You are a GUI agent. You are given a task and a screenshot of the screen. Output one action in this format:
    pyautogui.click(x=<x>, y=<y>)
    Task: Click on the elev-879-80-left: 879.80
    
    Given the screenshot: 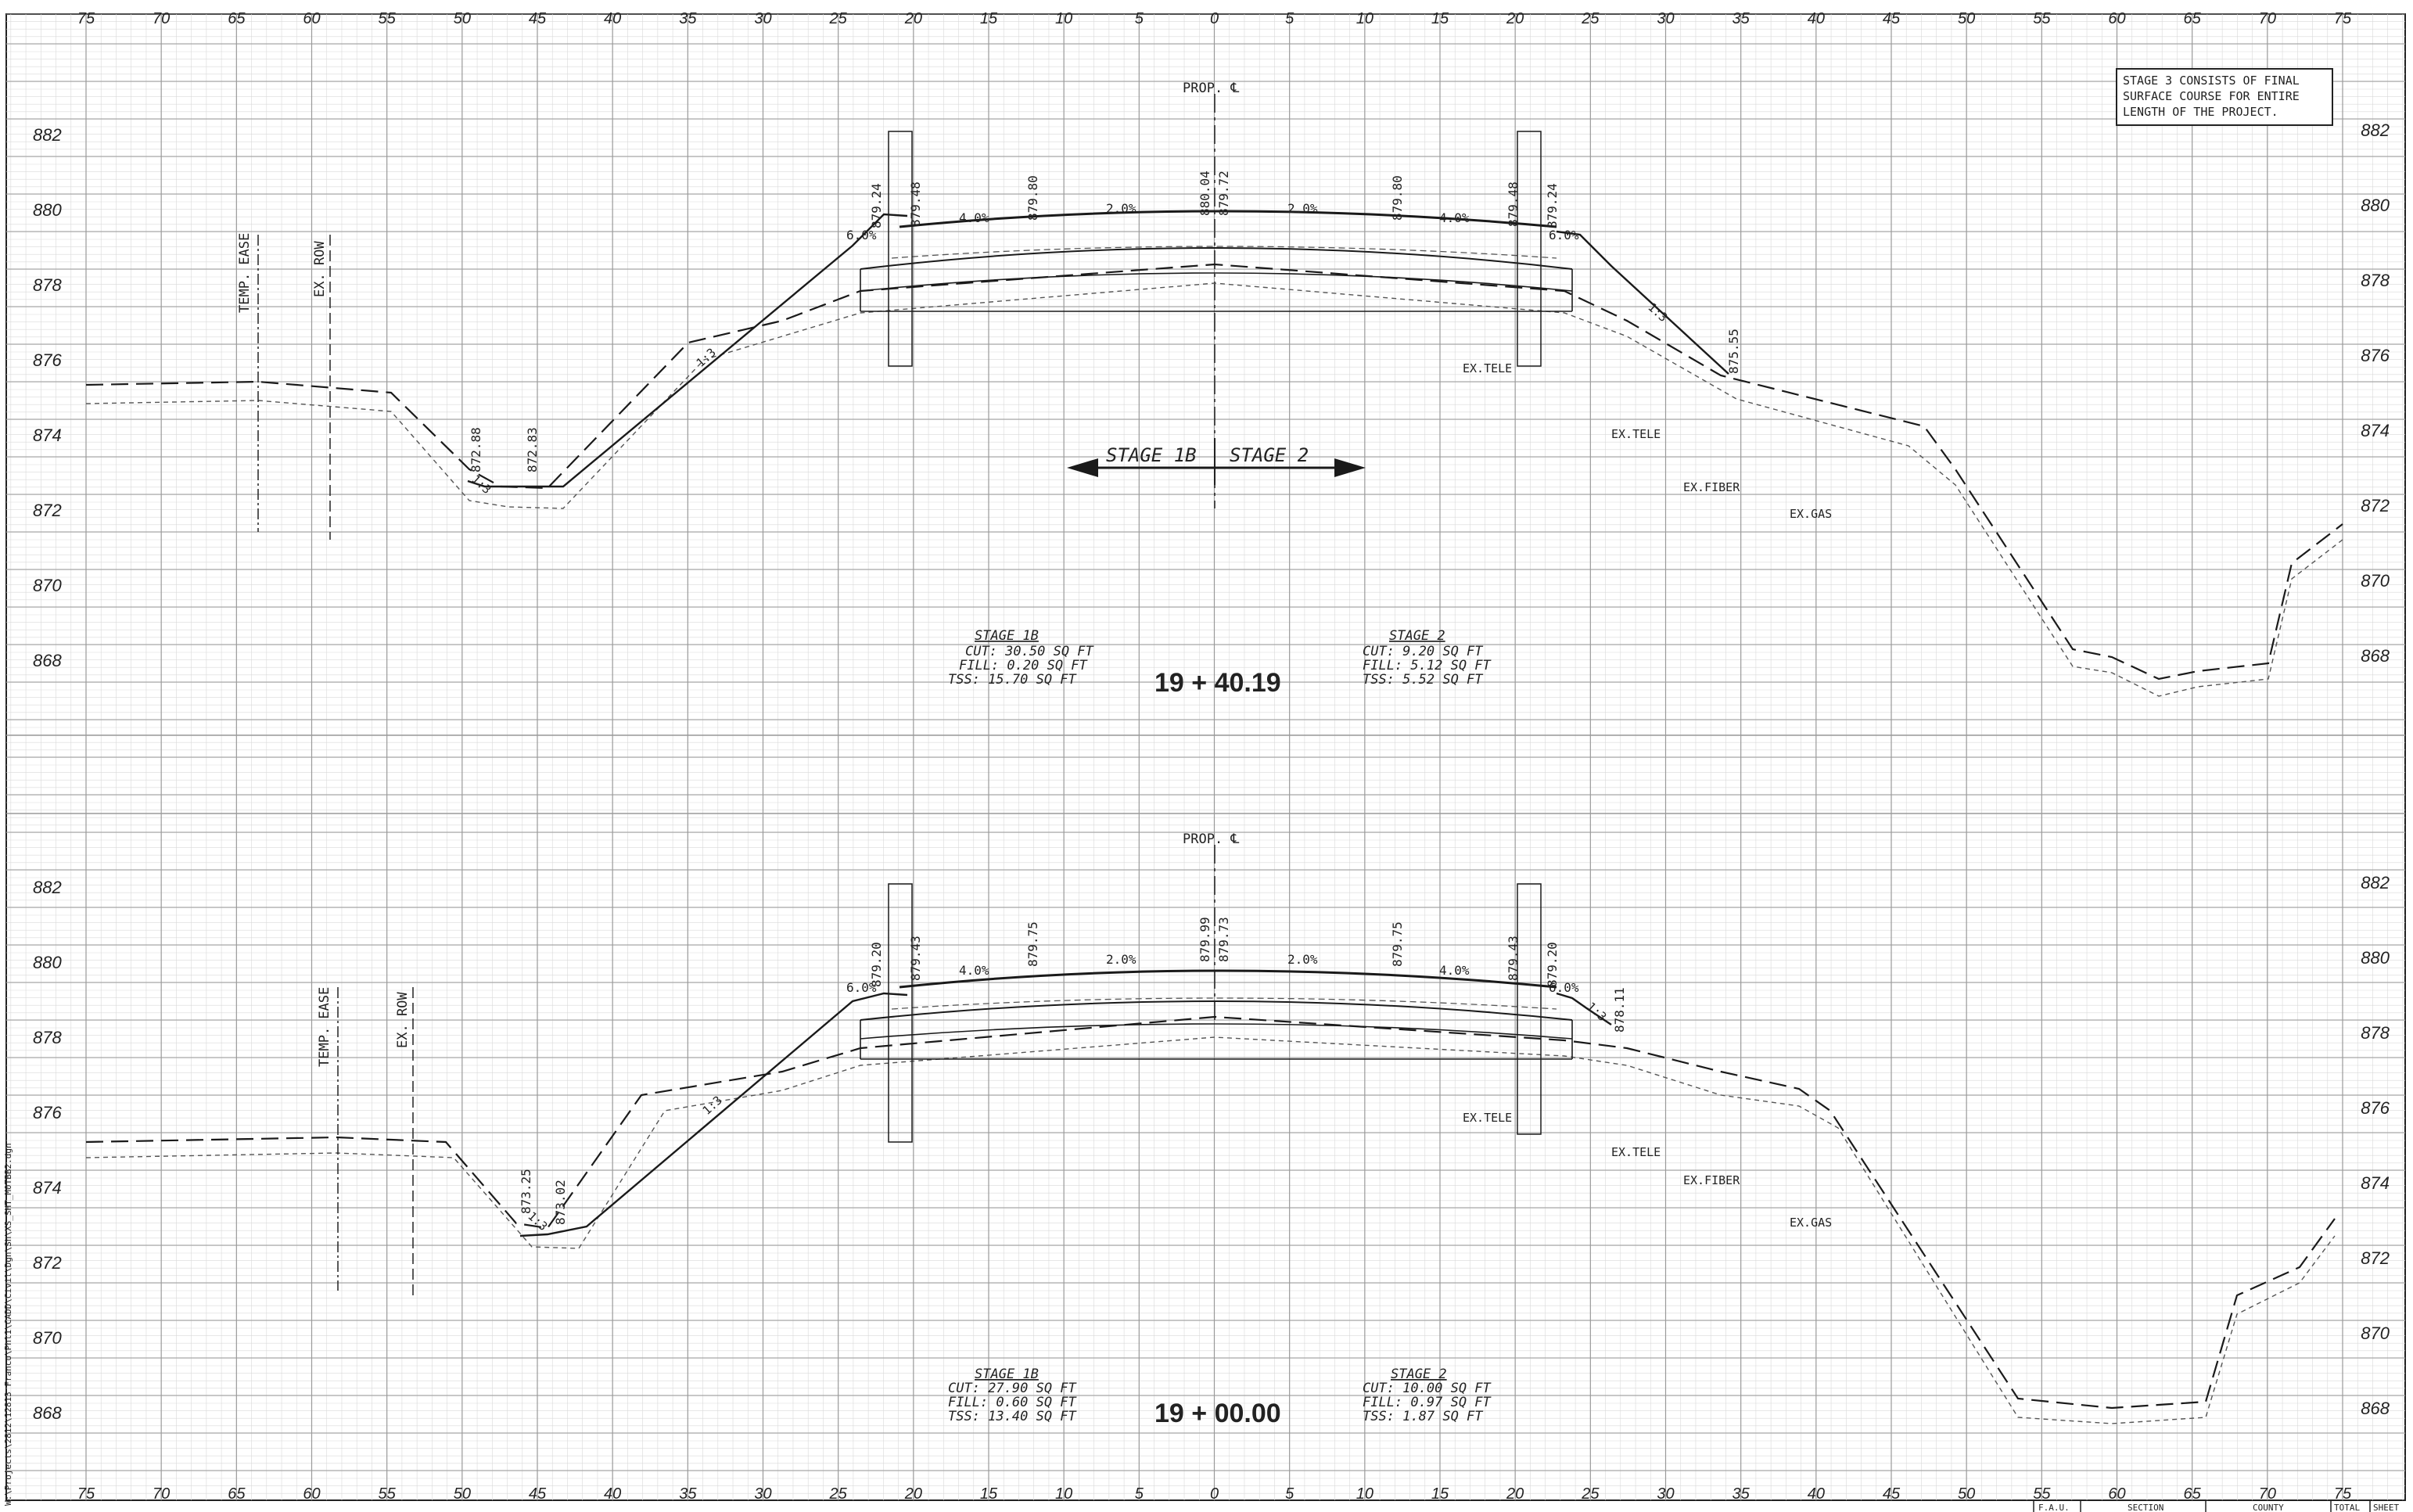 What is the action you would take?
    pyautogui.click(x=1032, y=198)
    